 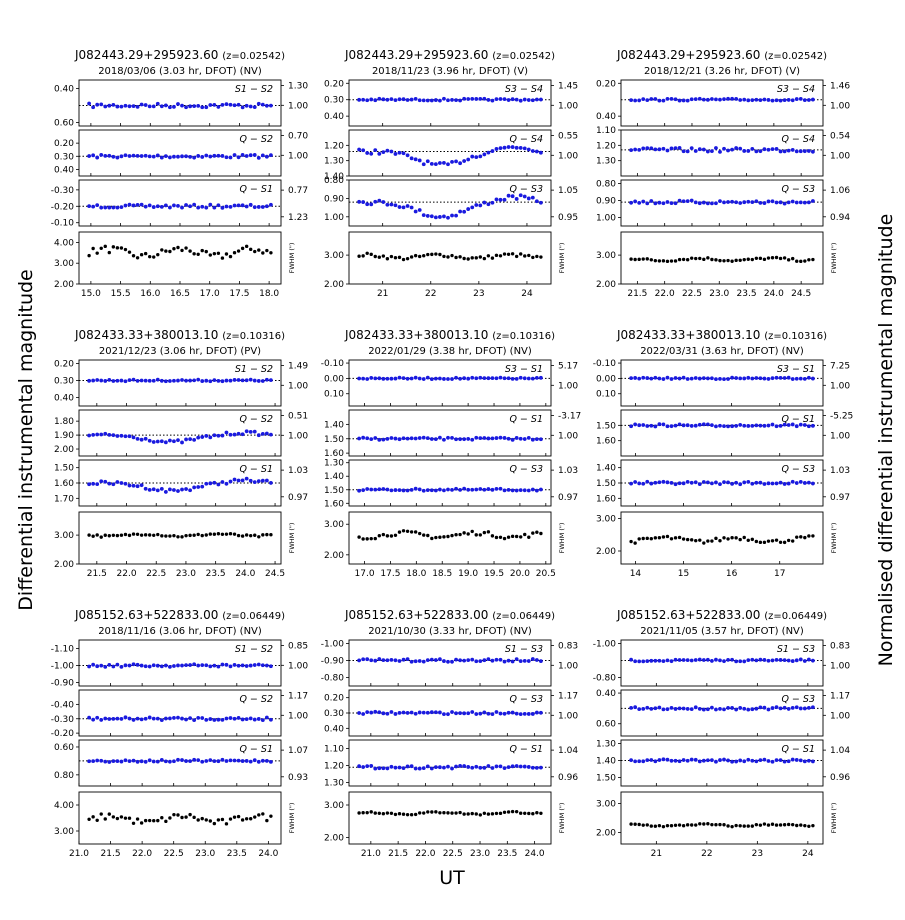 I want to click on right-tick-label: 0.96, so click(x=840, y=778).